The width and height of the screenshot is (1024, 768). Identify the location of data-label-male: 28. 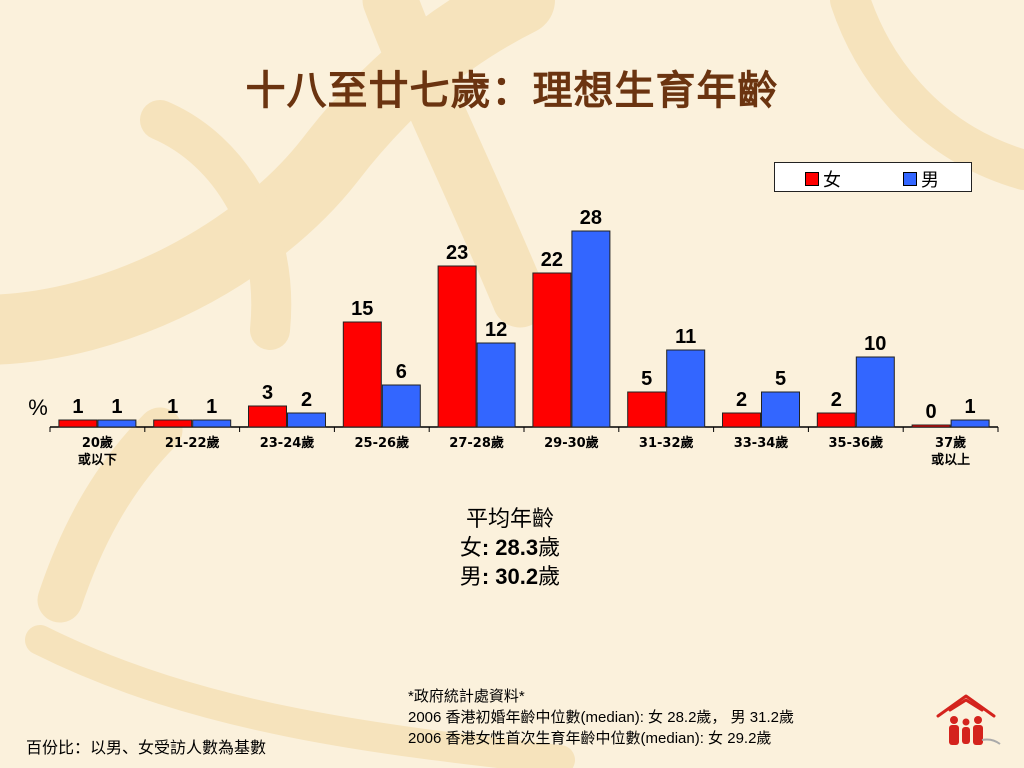
(591, 218).